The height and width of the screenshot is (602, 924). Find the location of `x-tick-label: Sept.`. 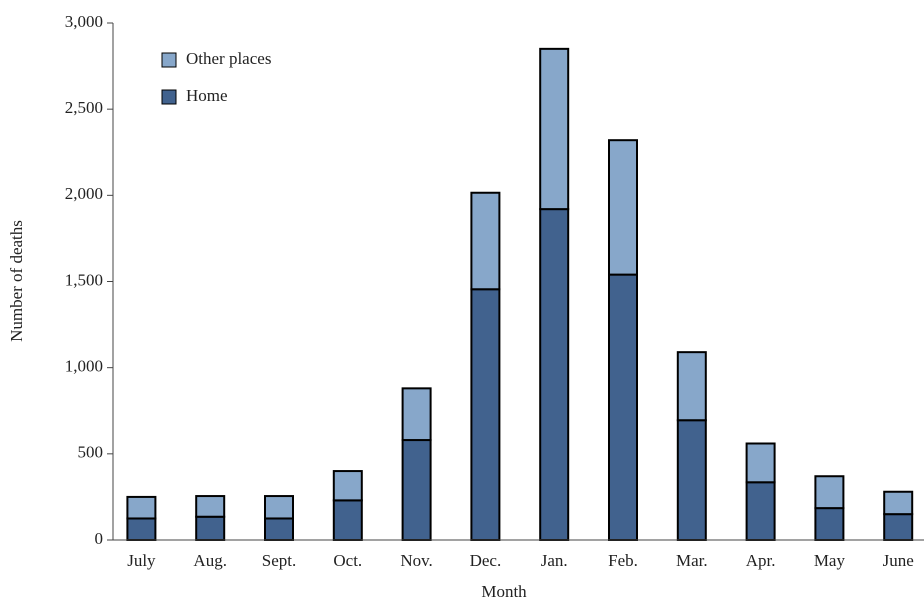

x-tick-label: Sept. is located at coordinates (279, 560).